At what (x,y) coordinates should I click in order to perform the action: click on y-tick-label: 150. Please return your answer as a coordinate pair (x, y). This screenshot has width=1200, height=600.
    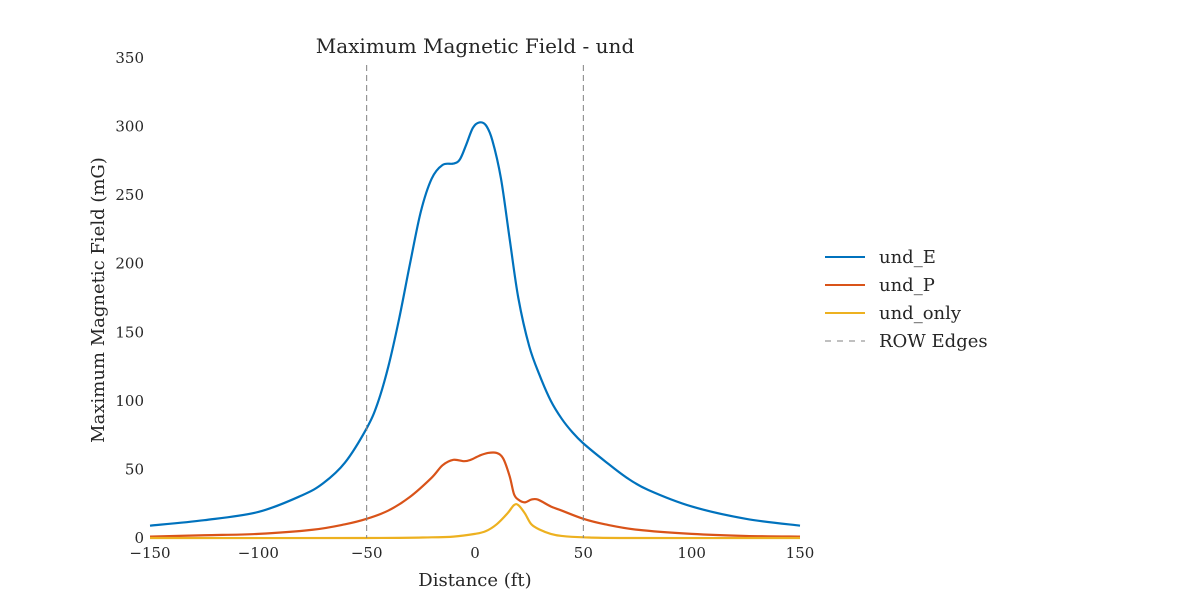
    Looking at the image, I should click on (129, 332).